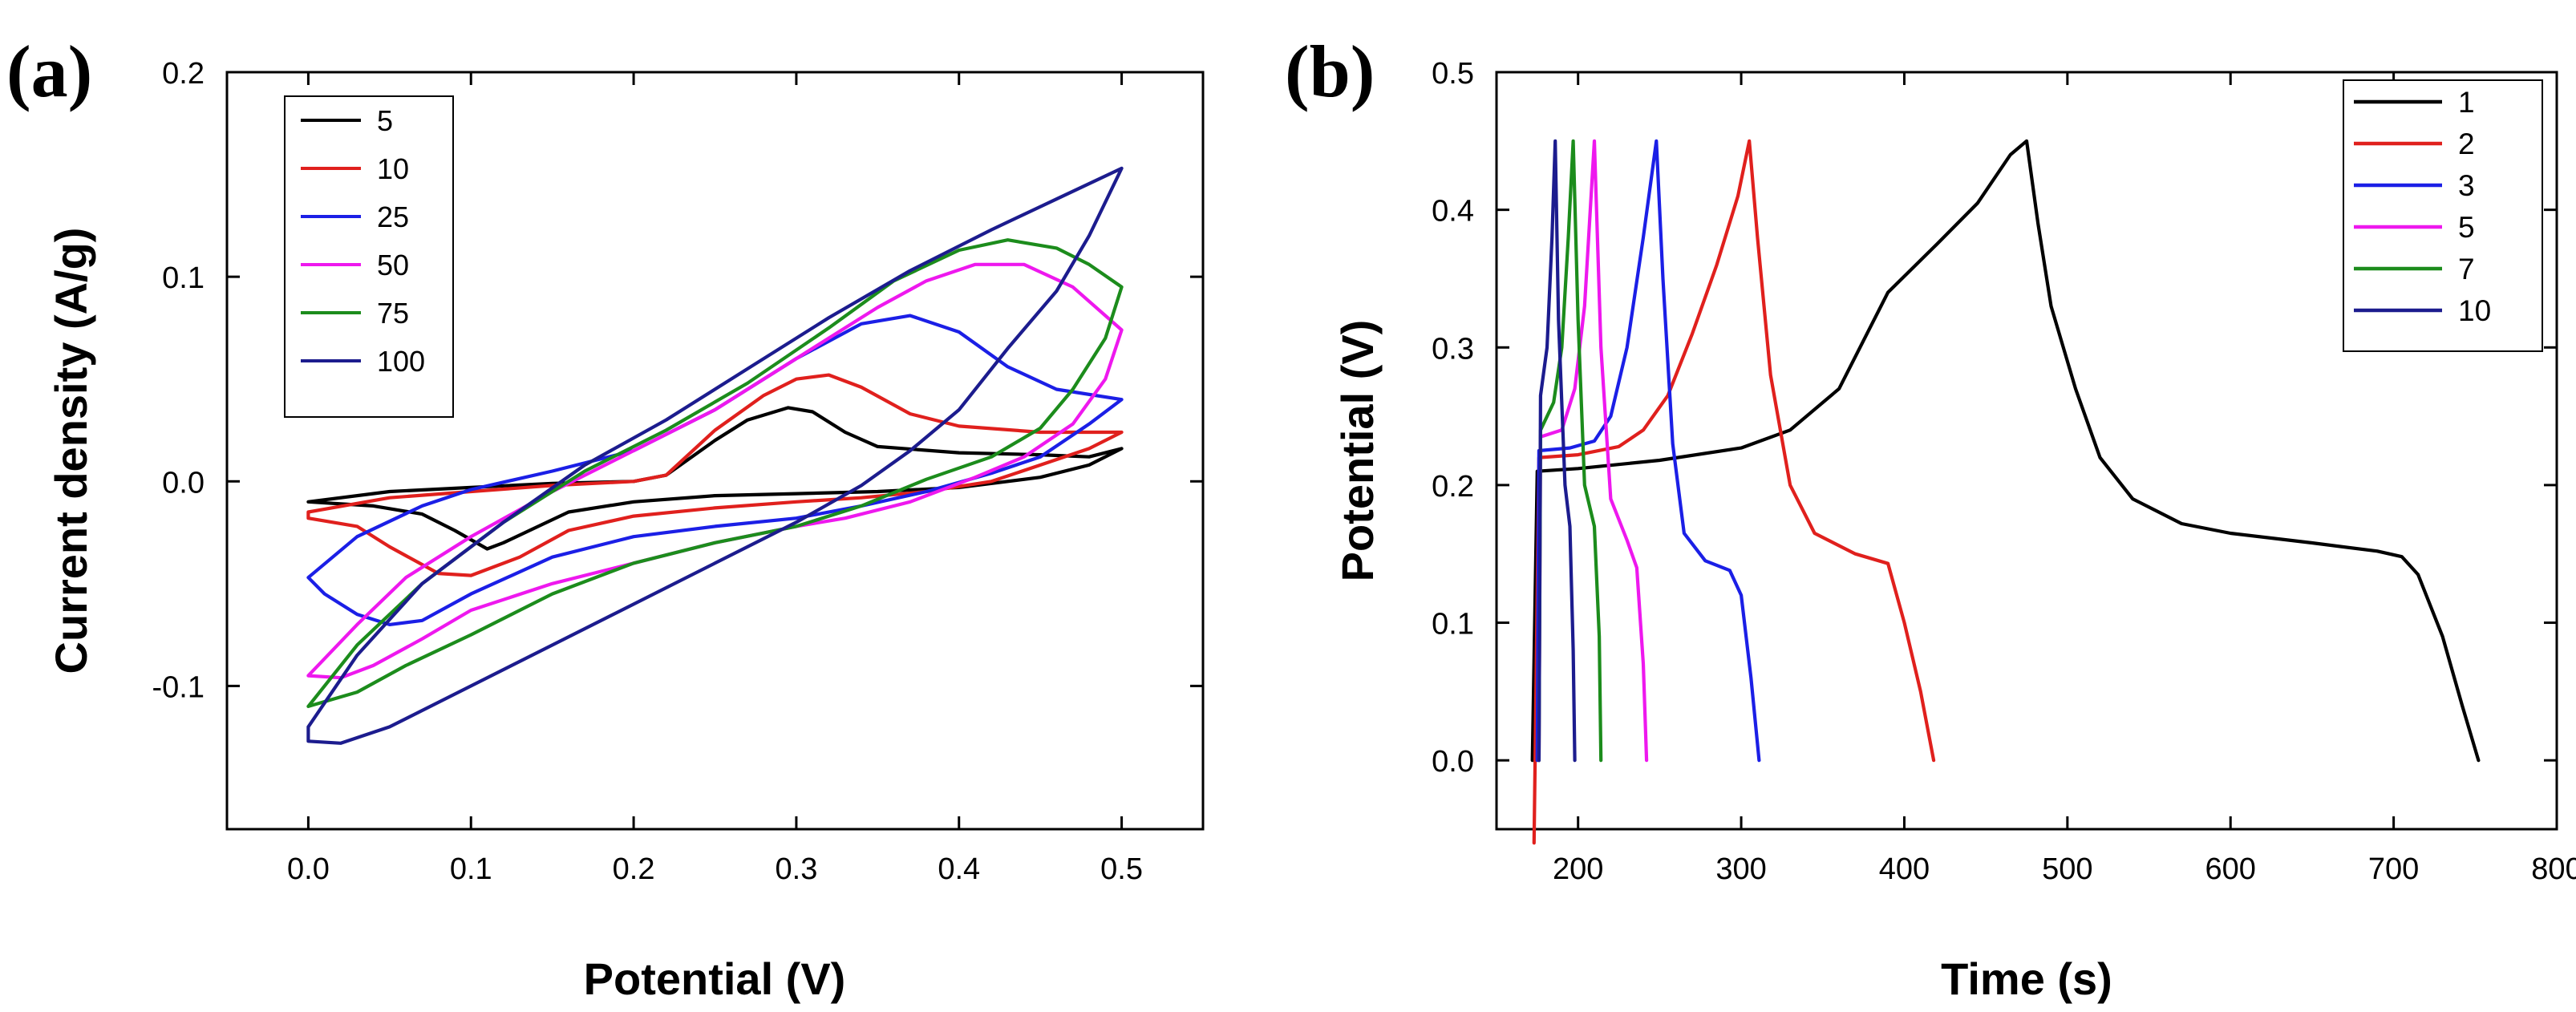  What do you see at coordinates (1578, 869) in the screenshot?
I see `x-tick-label: 200` at bounding box center [1578, 869].